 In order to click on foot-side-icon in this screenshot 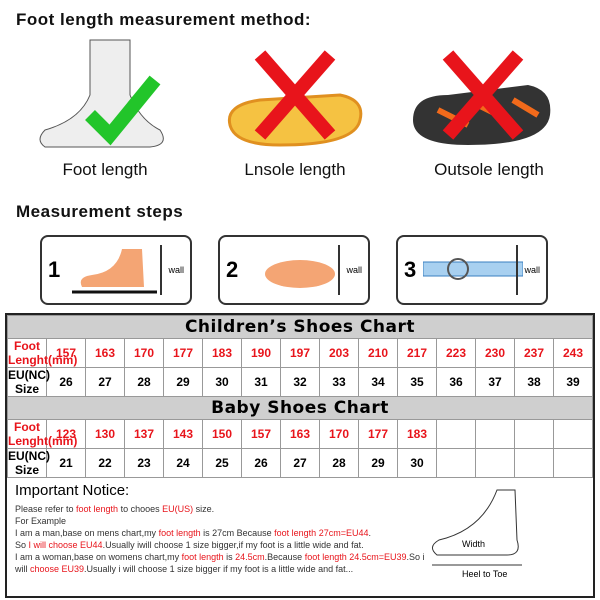, I will do `click(114, 271)`.